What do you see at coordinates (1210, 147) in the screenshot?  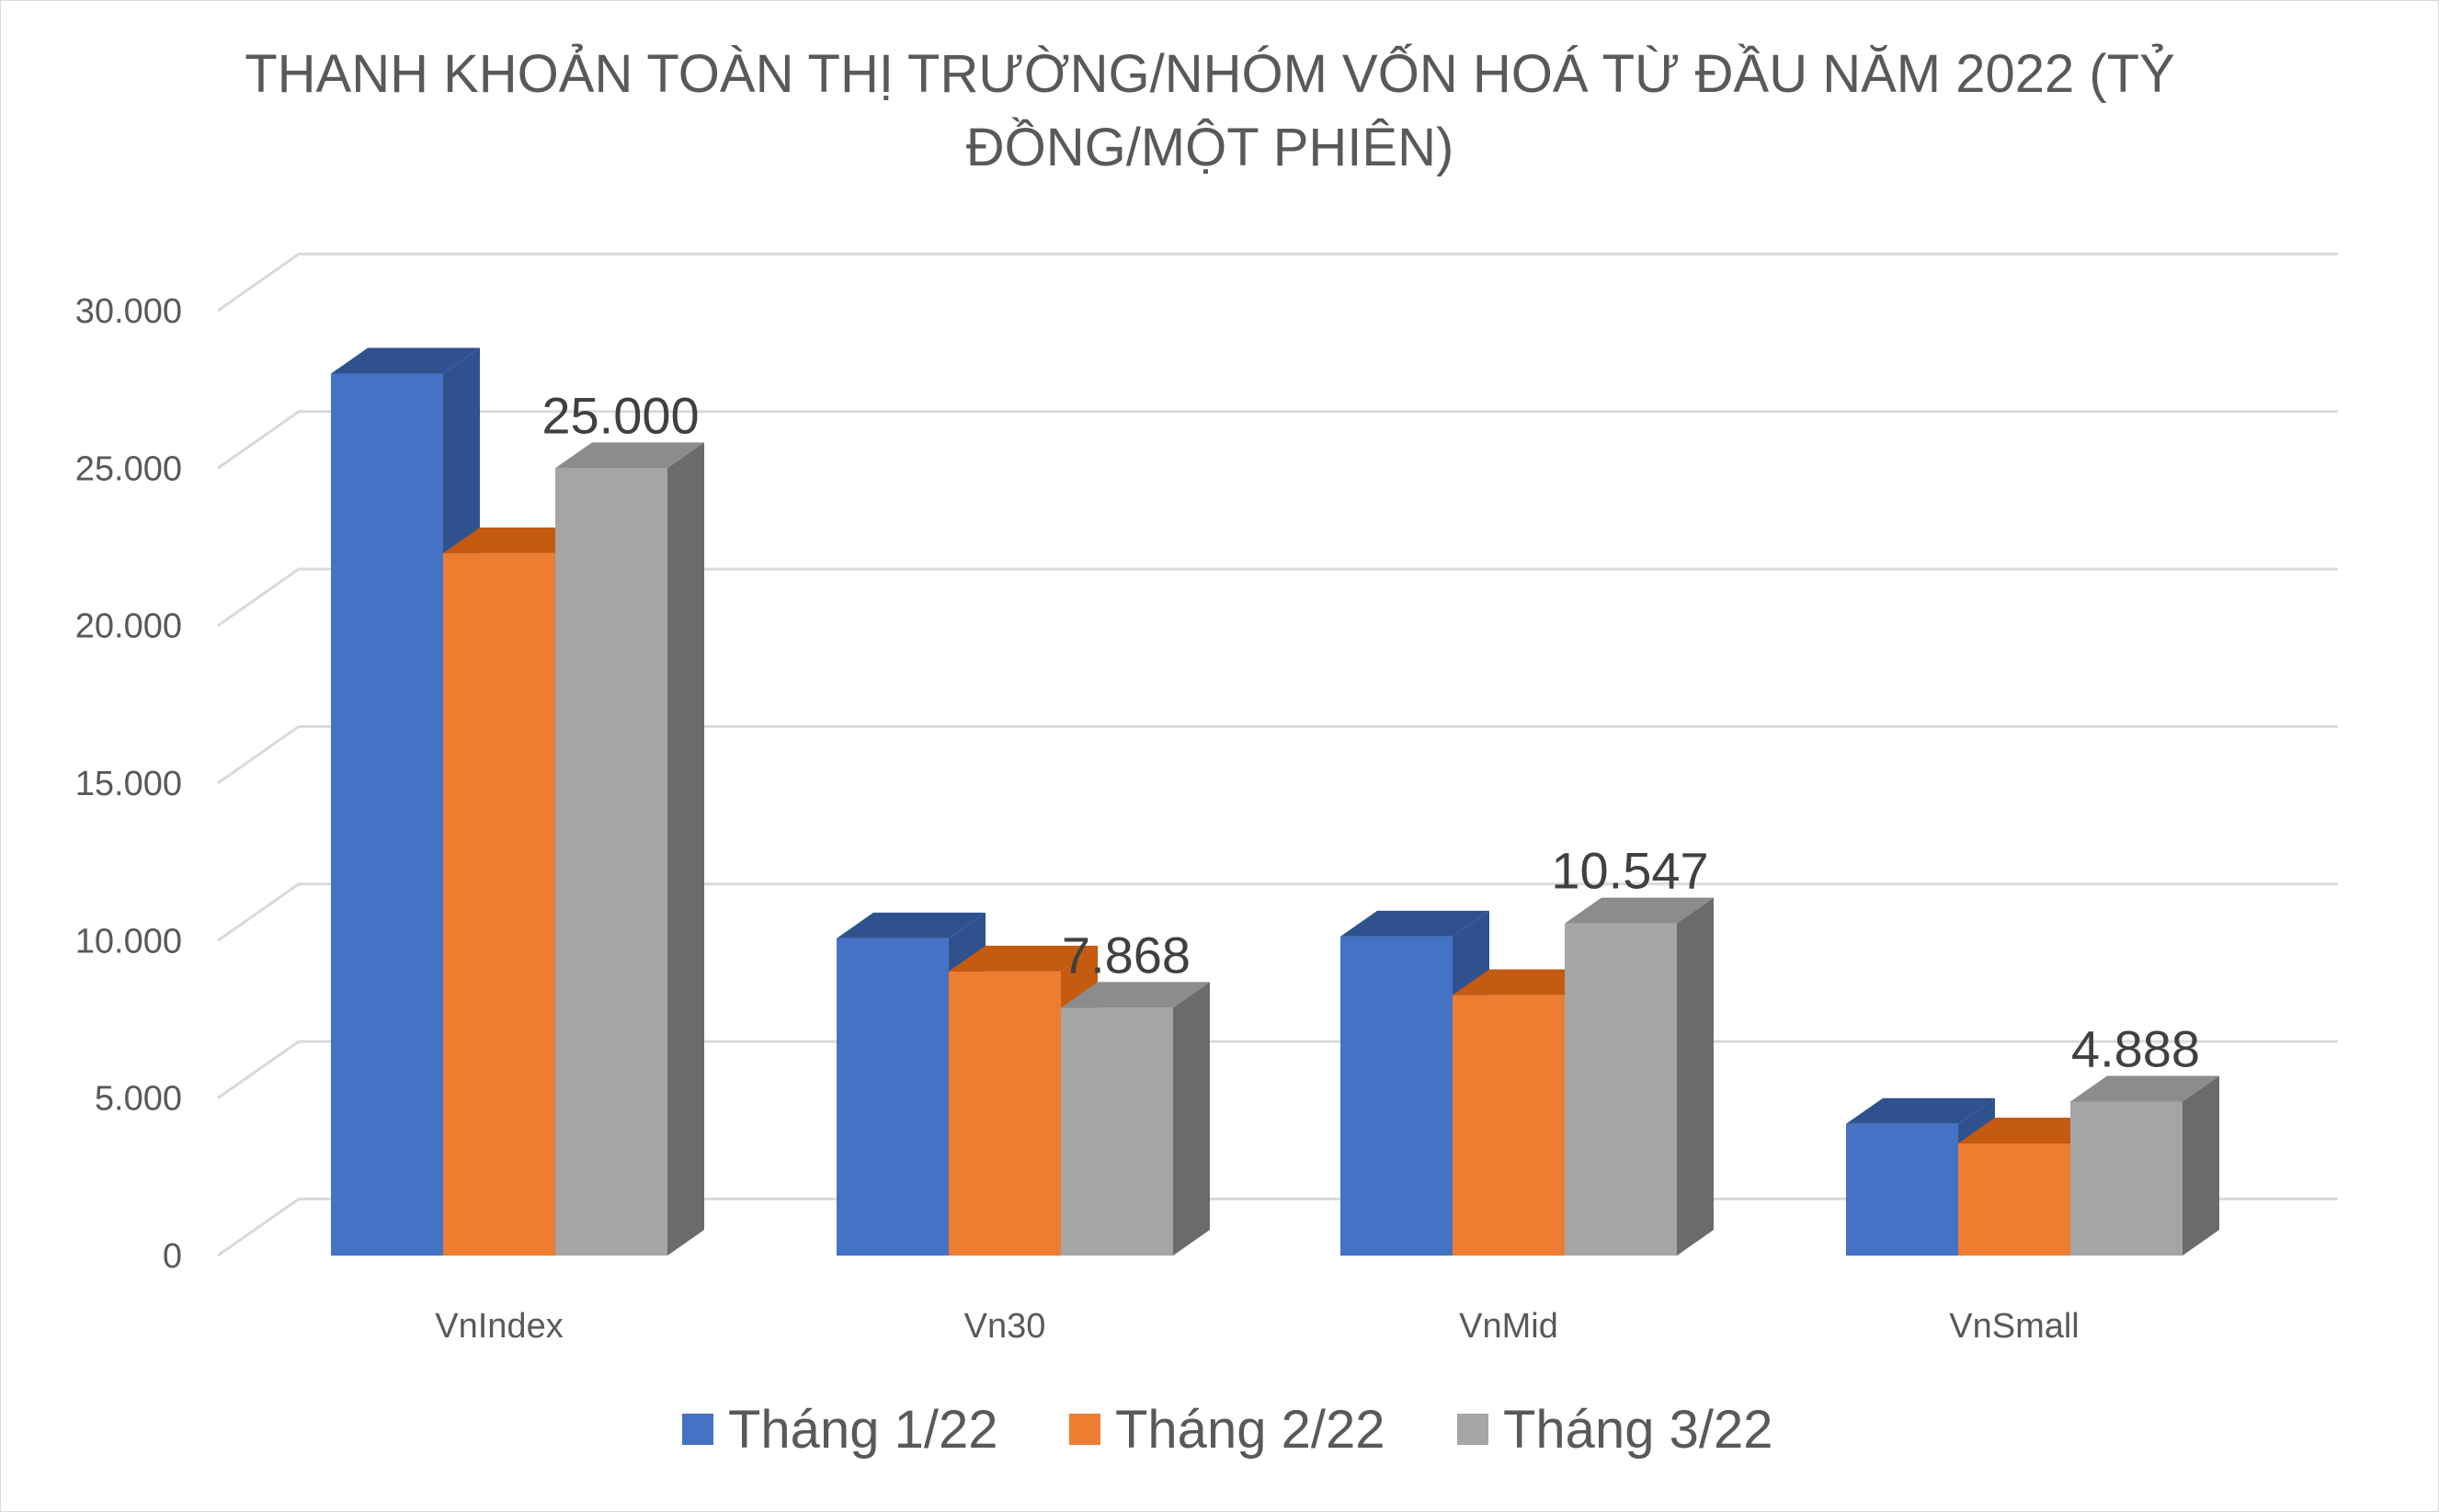 I see `chart-title-line2: ĐỒNG/MỘT PHIÊN)` at bounding box center [1210, 147].